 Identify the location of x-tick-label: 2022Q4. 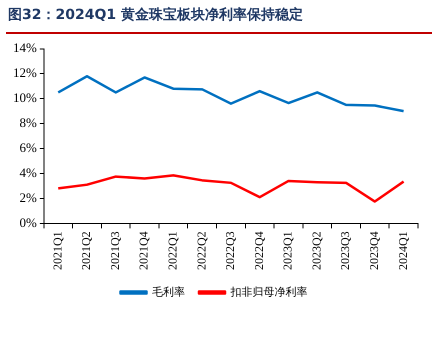
(259, 250).